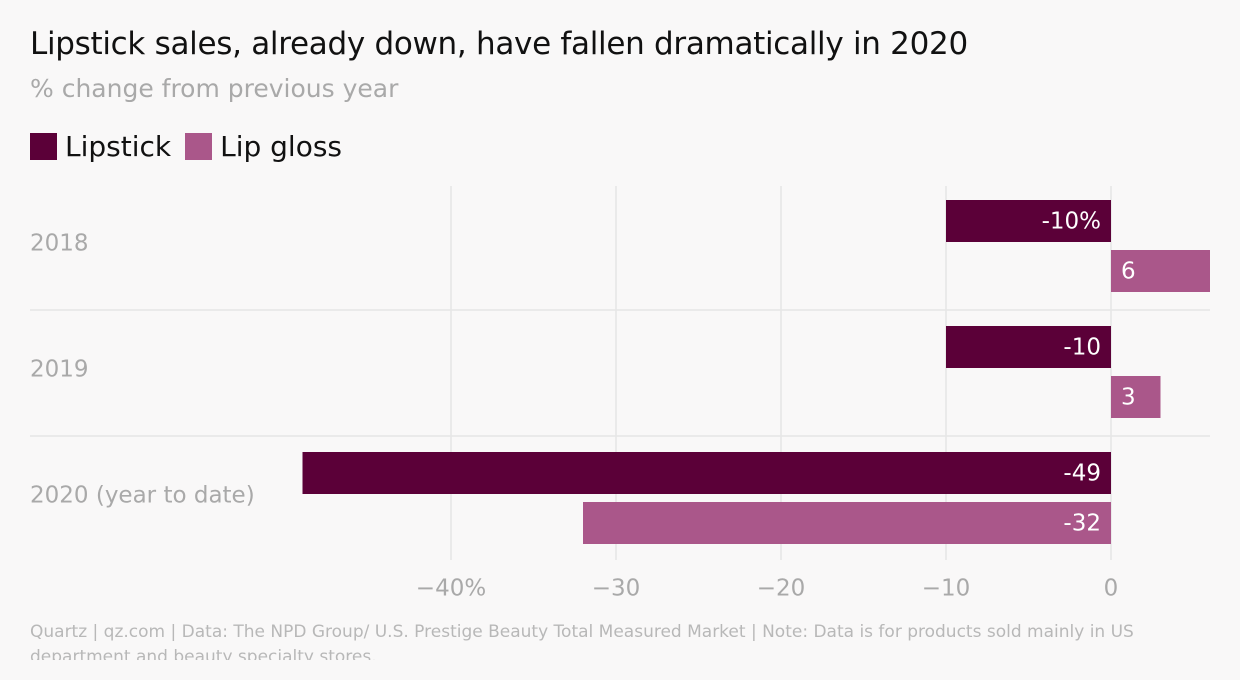 The width and height of the screenshot is (1240, 680). I want to click on value-label-lip-gloss-0: 6, so click(1128, 272).